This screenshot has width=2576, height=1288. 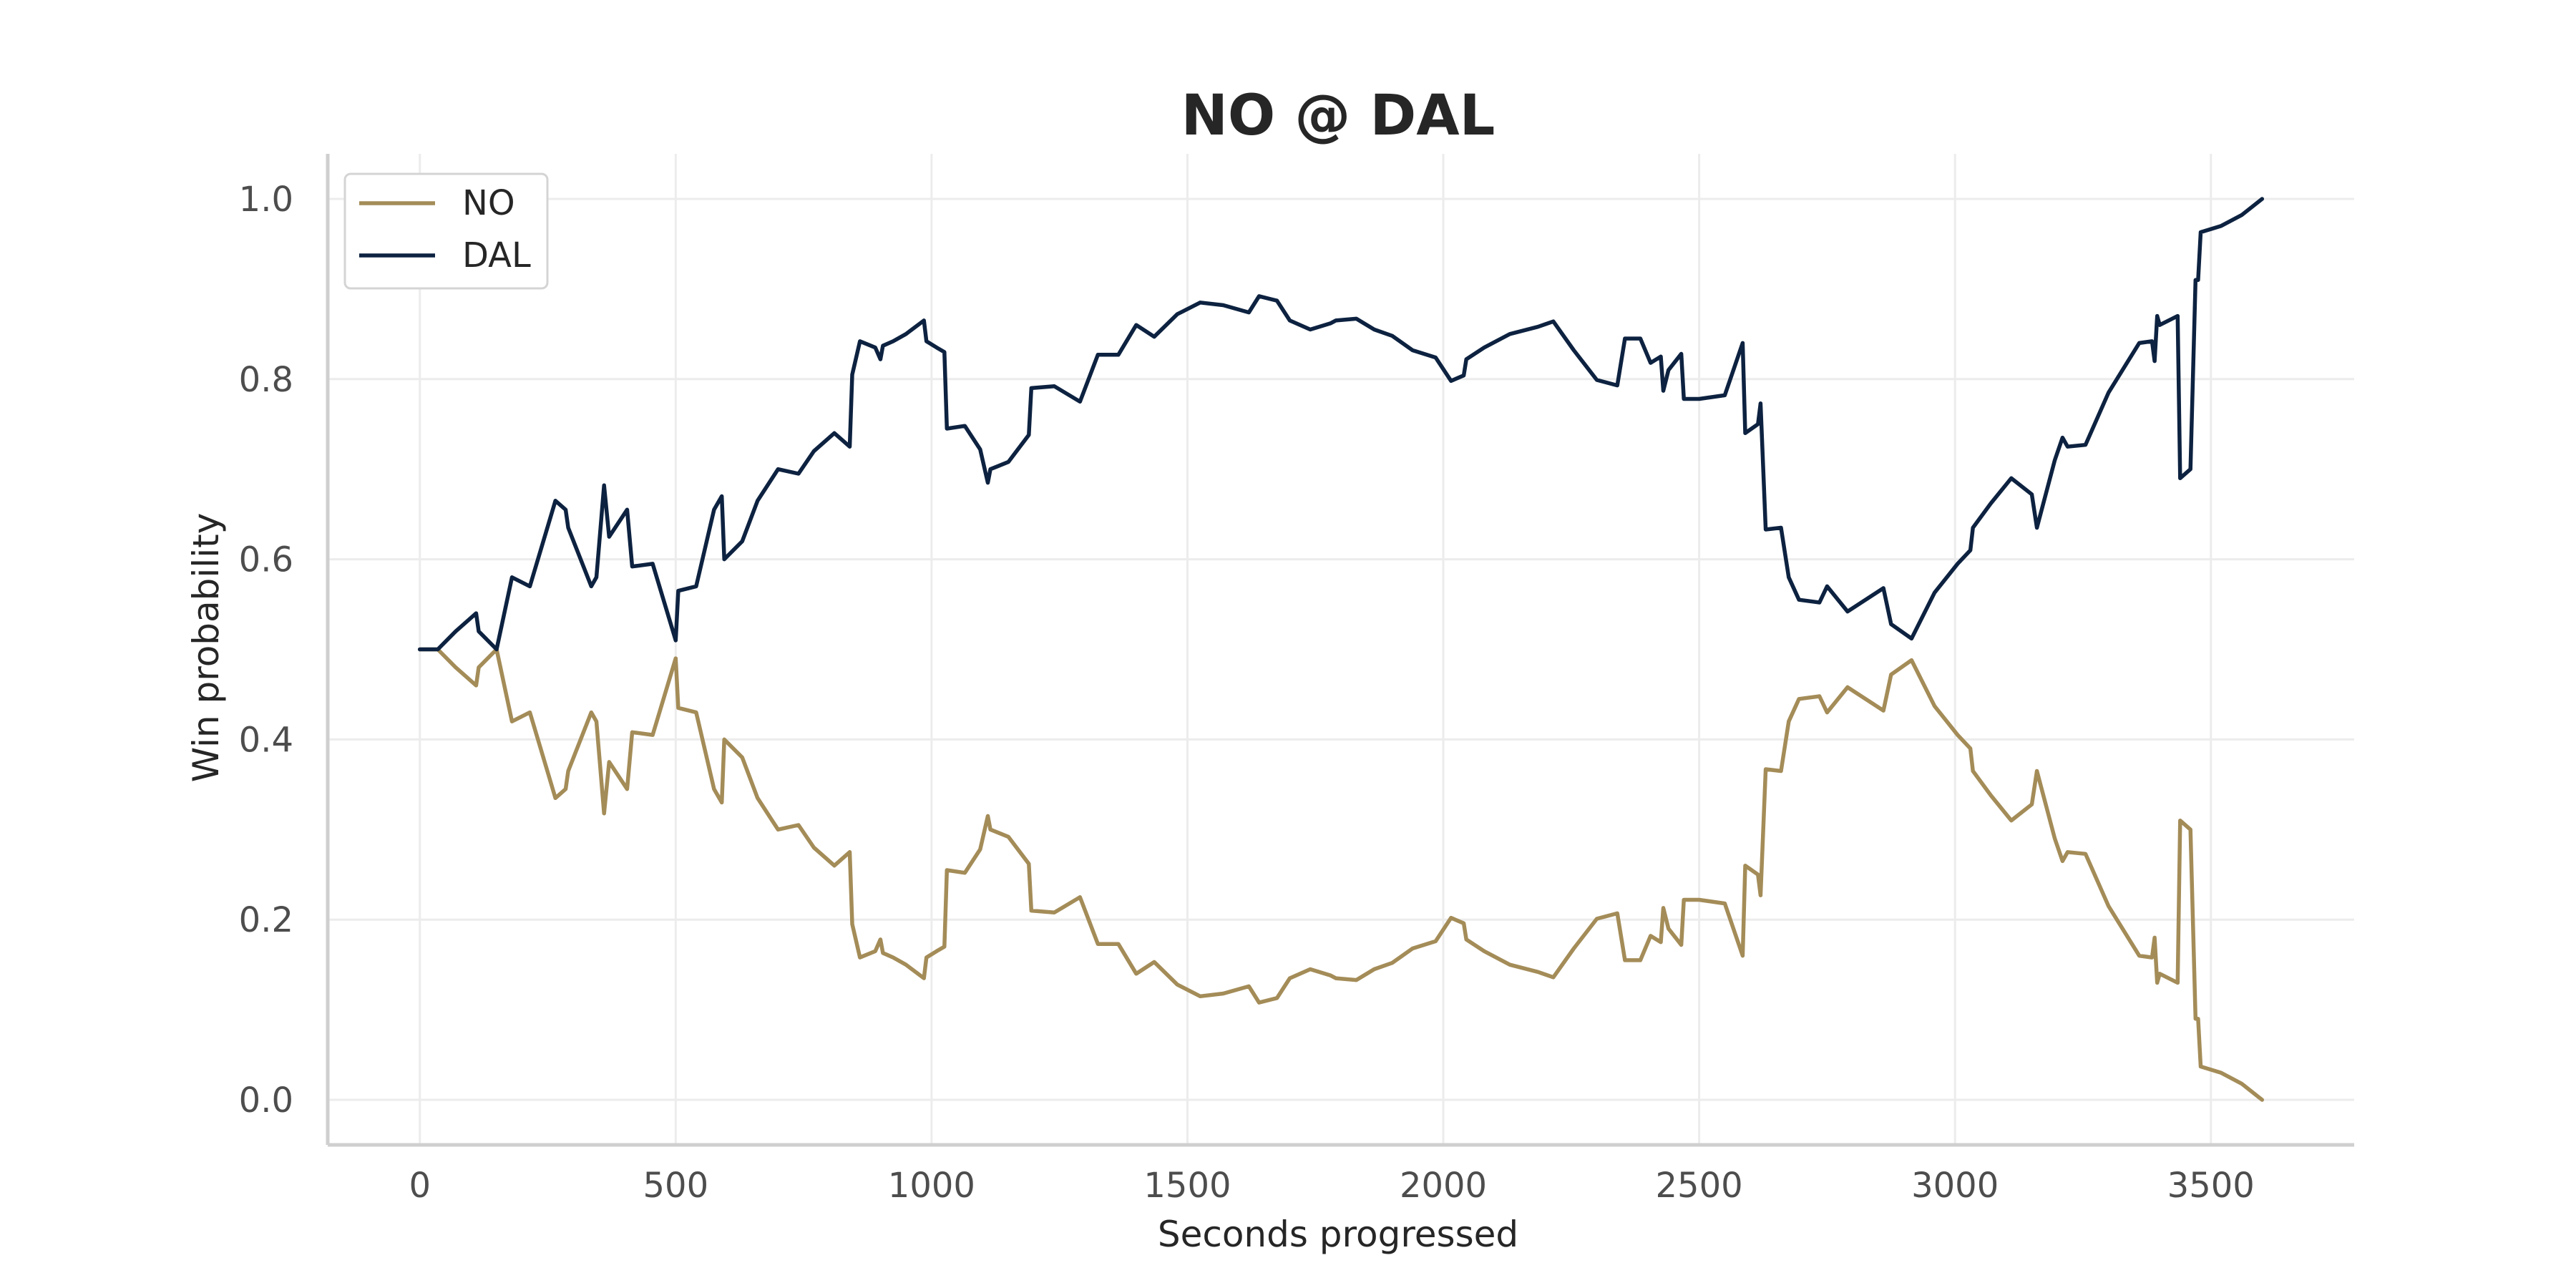 I want to click on legend-label-no: NO, so click(x=488, y=203).